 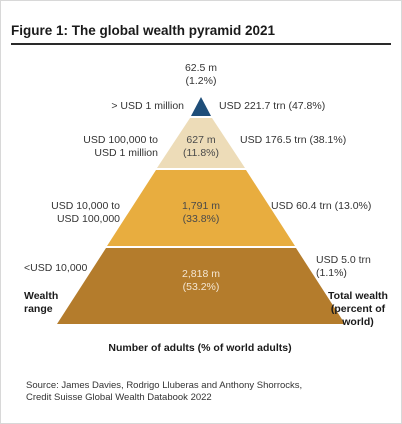 I want to click on tier-upper-middle-adults: 627 m (11.8%), so click(x=201, y=147).